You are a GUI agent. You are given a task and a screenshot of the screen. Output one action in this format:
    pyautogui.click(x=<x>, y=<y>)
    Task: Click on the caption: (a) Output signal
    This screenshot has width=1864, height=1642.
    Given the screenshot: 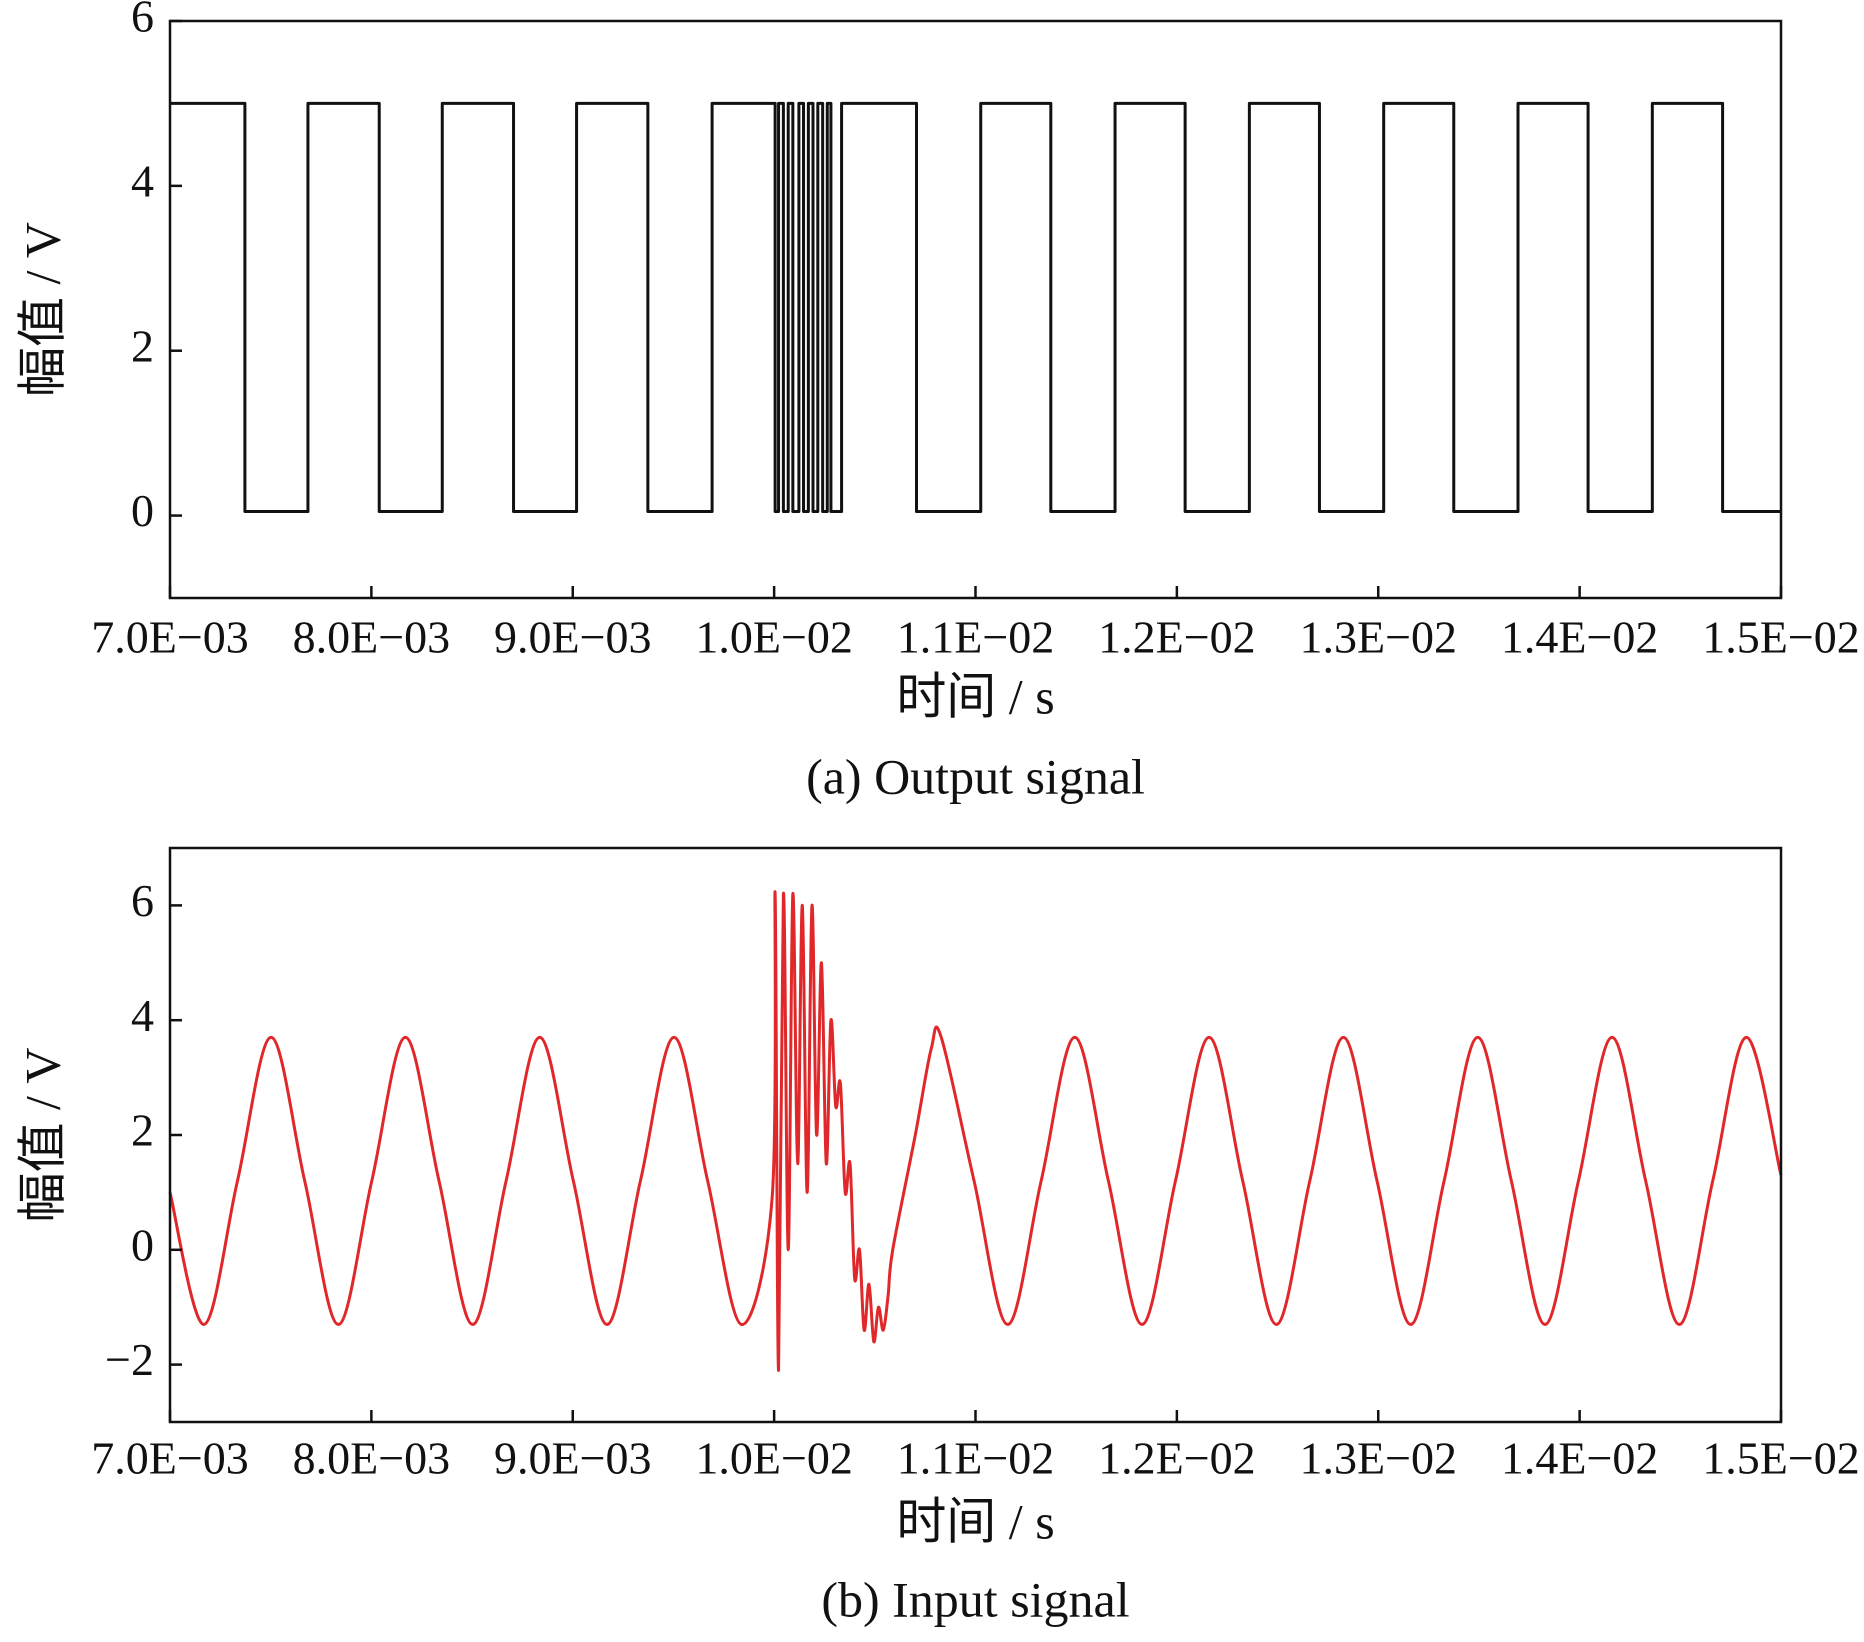 What is the action you would take?
    pyautogui.click(x=975, y=776)
    